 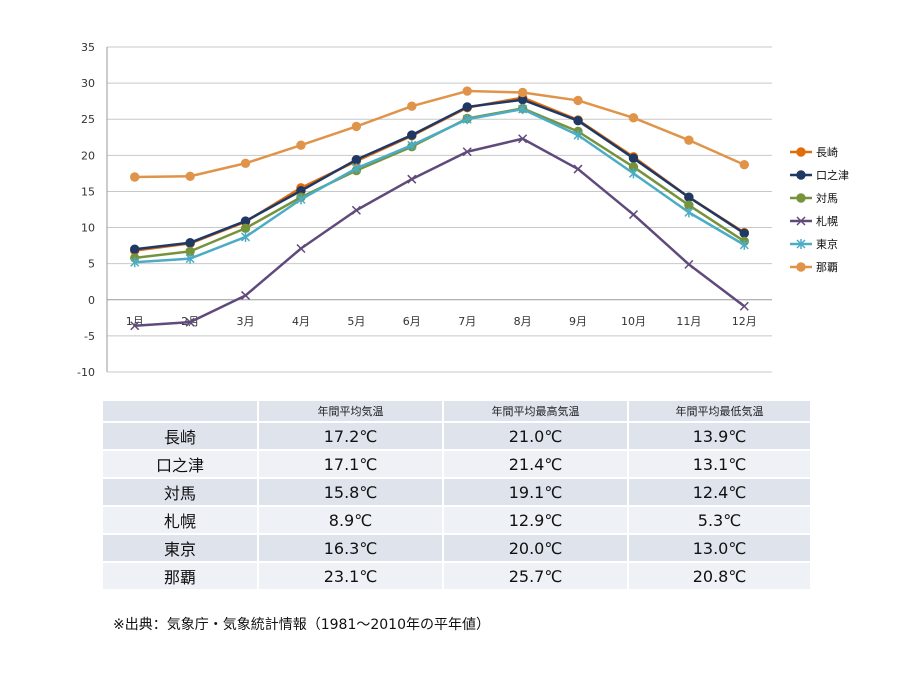 What do you see at coordinates (351, 492) in the screenshot?
I see `row-avg: 15.8℃` at bounding box center [351, 492].